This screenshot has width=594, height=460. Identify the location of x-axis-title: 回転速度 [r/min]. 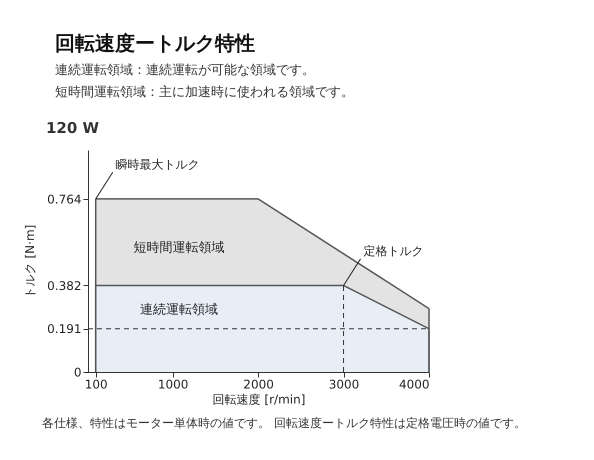
(259, 399).